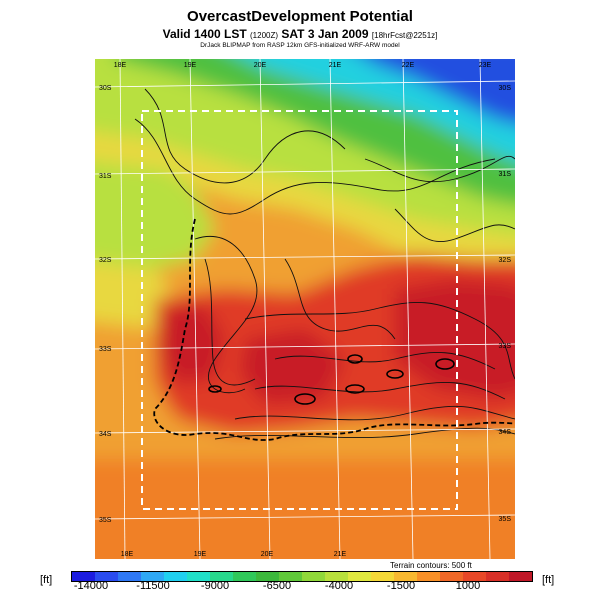 The height and width of the screenshot is (600, 600). What do you see at coordinates (200, 554) in the screenshot?
I see `lon-label-bottom: 19E` at bounding box center [200, 554].